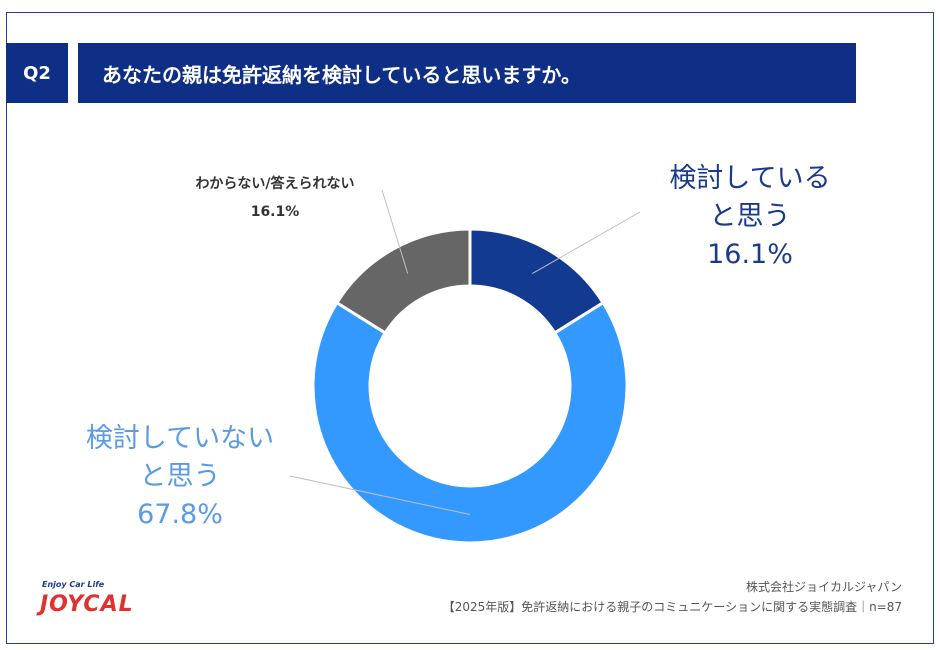 This screenshot has height=650, width=940. Describe the element at coordinates (586, 243) in the screenshot. I see `leader-line-considering` at that location.